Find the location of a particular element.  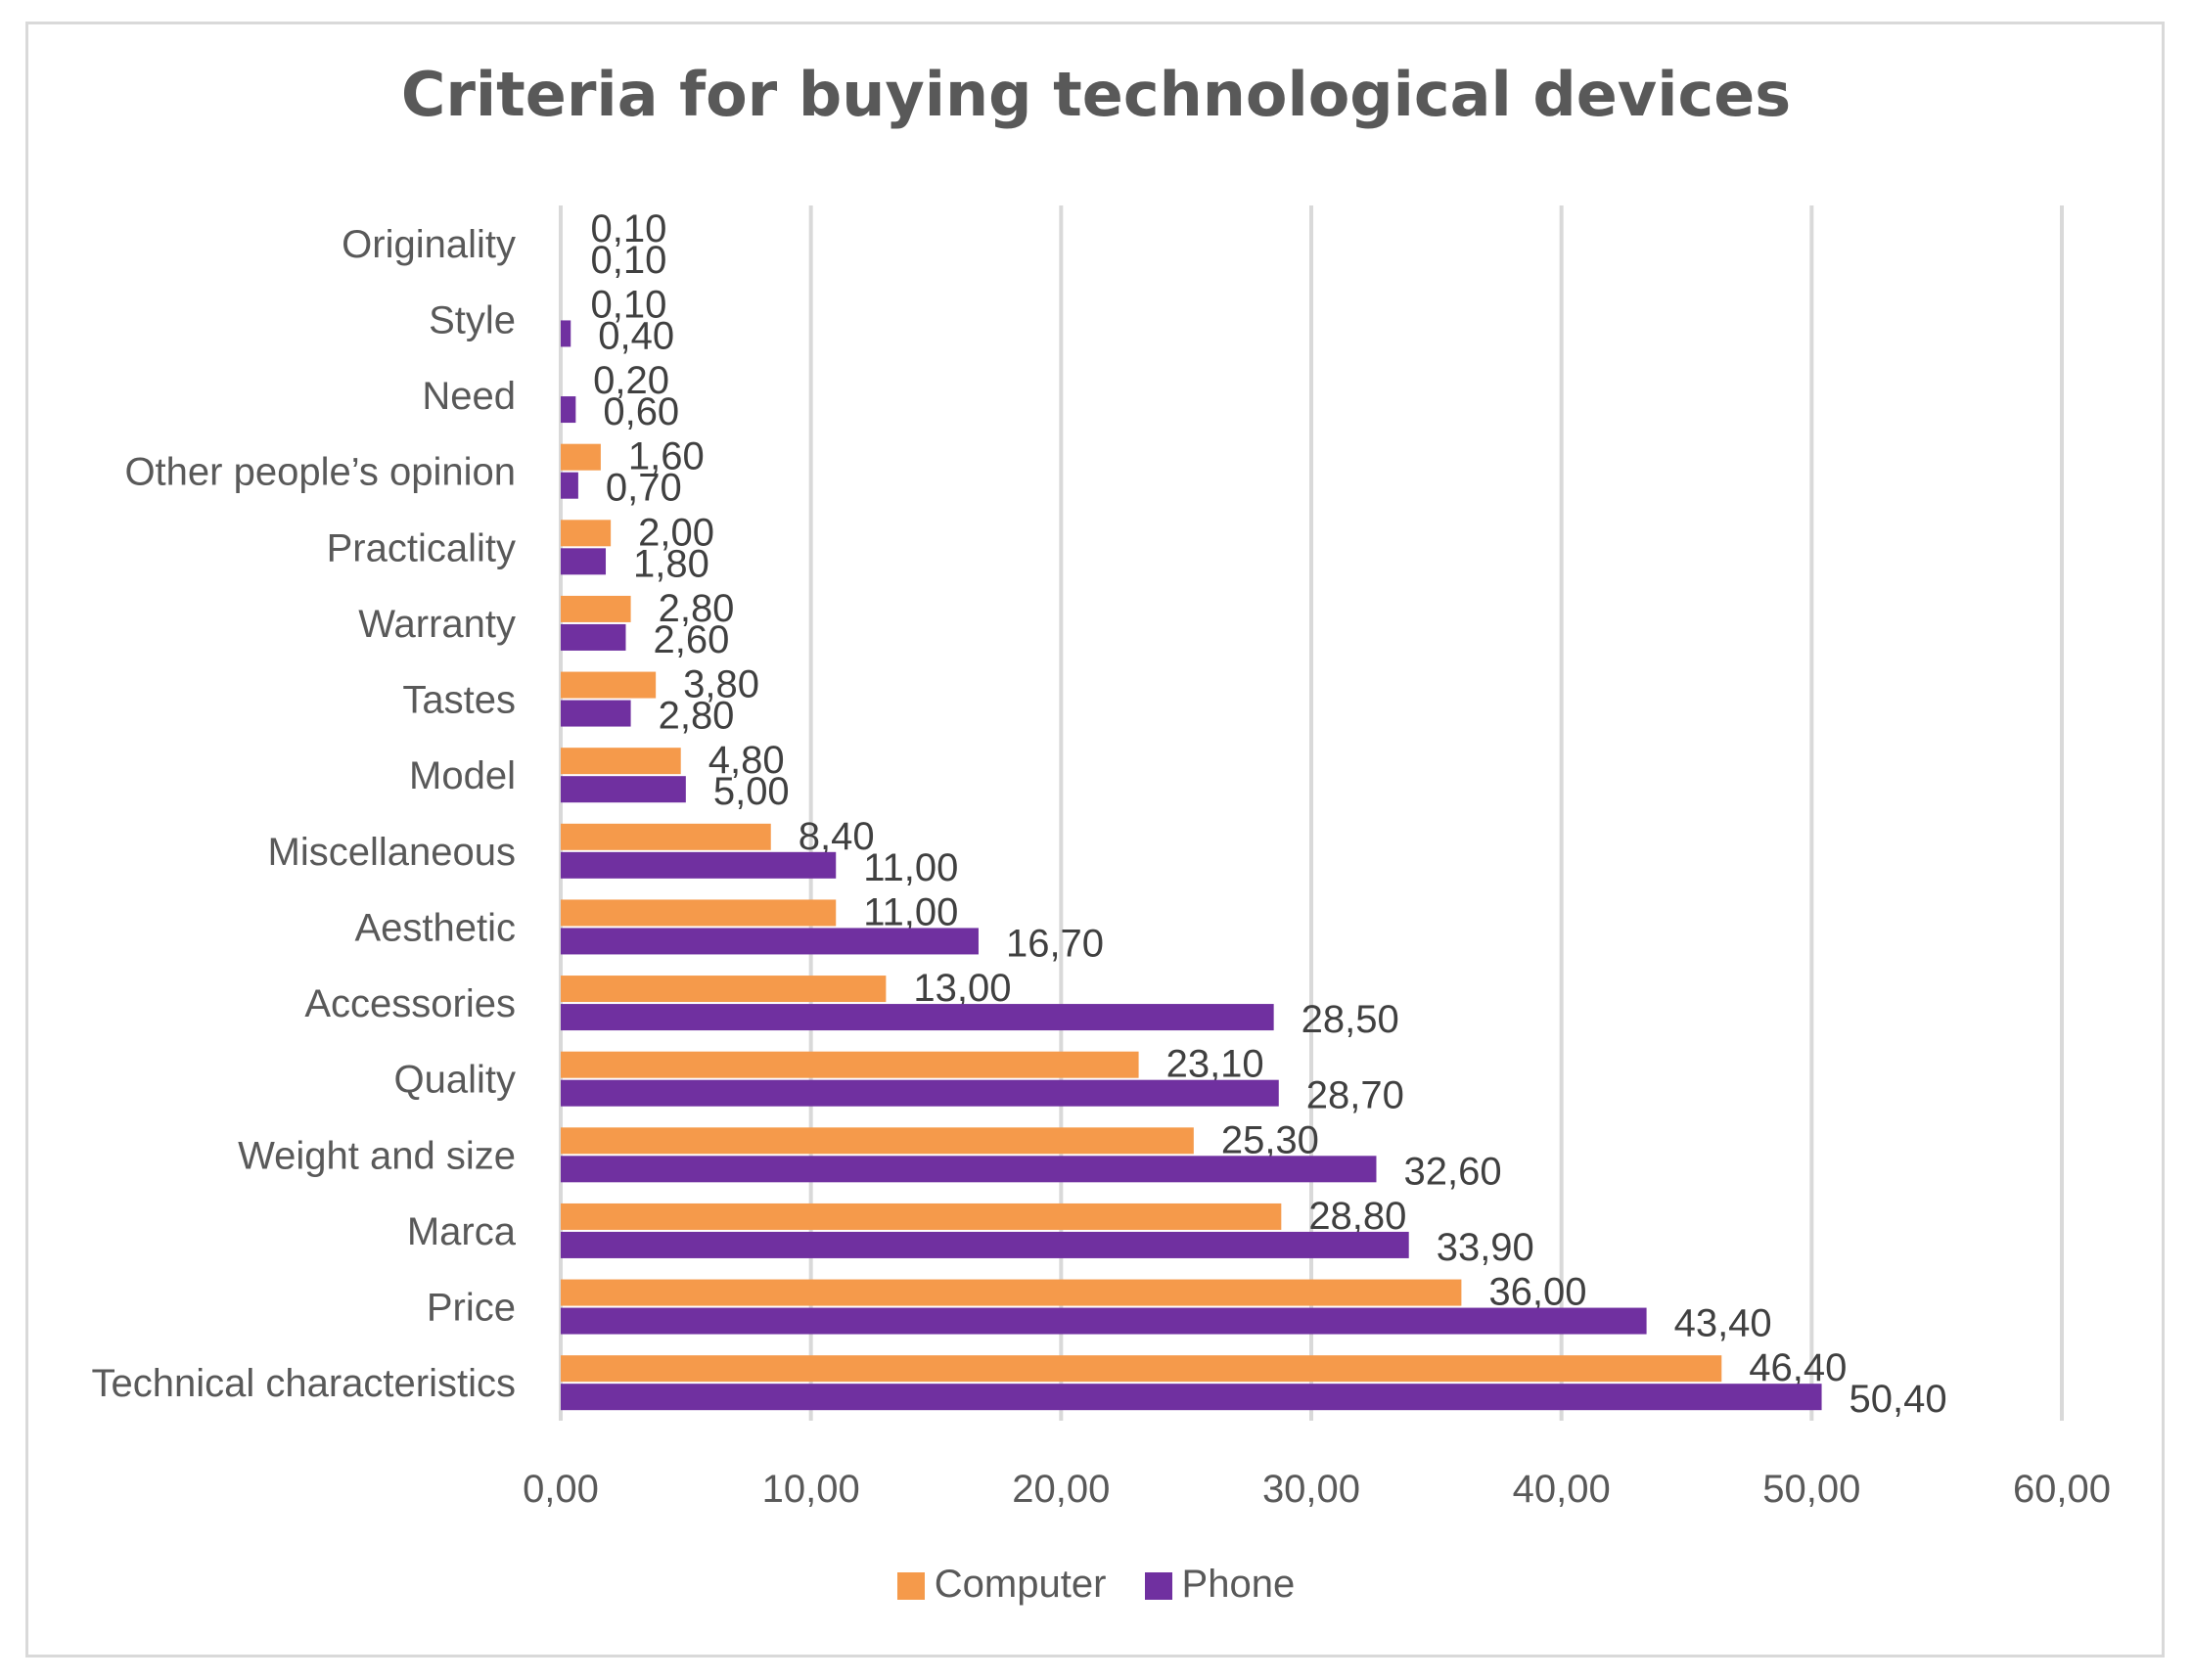

computer-data-label: 23,10 is located at coordinates (1215, 1064).